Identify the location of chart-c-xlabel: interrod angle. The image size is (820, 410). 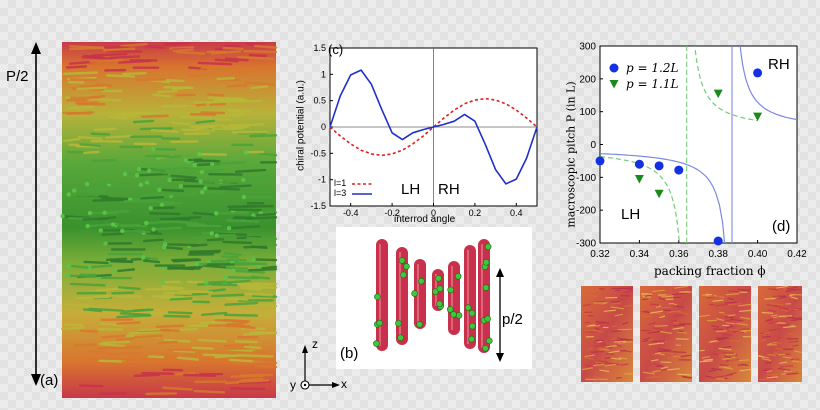
(424, 219).